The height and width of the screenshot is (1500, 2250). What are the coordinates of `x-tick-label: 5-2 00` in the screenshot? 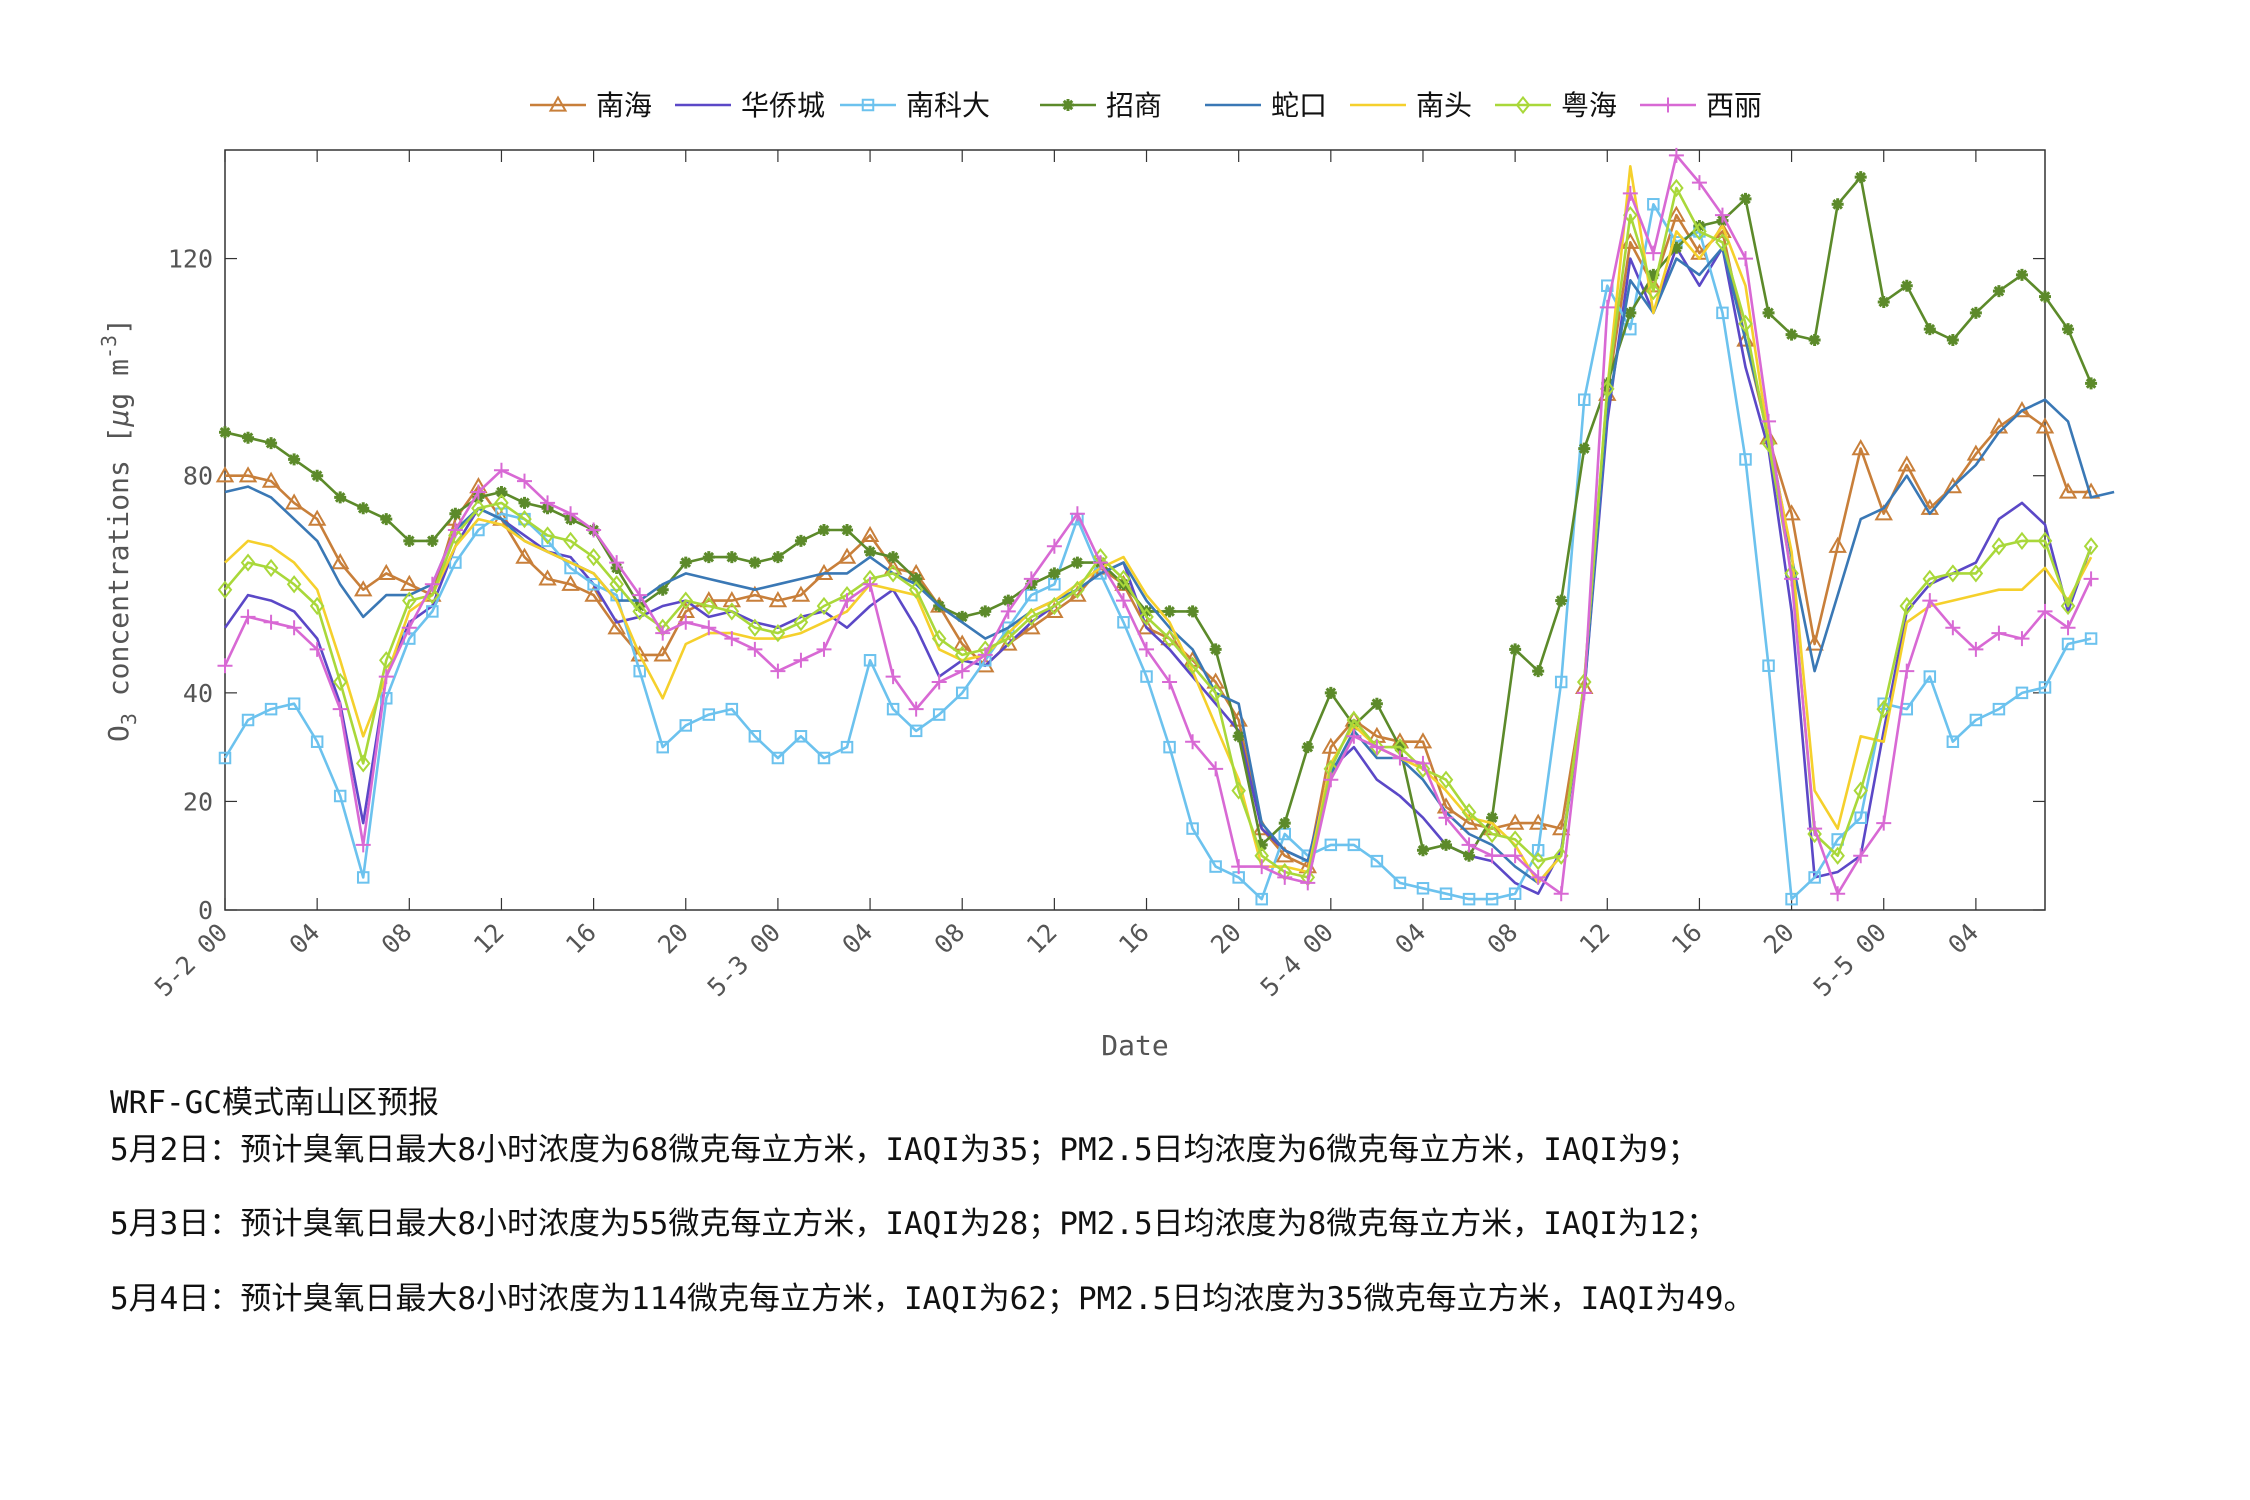 It's located at (191, 960).